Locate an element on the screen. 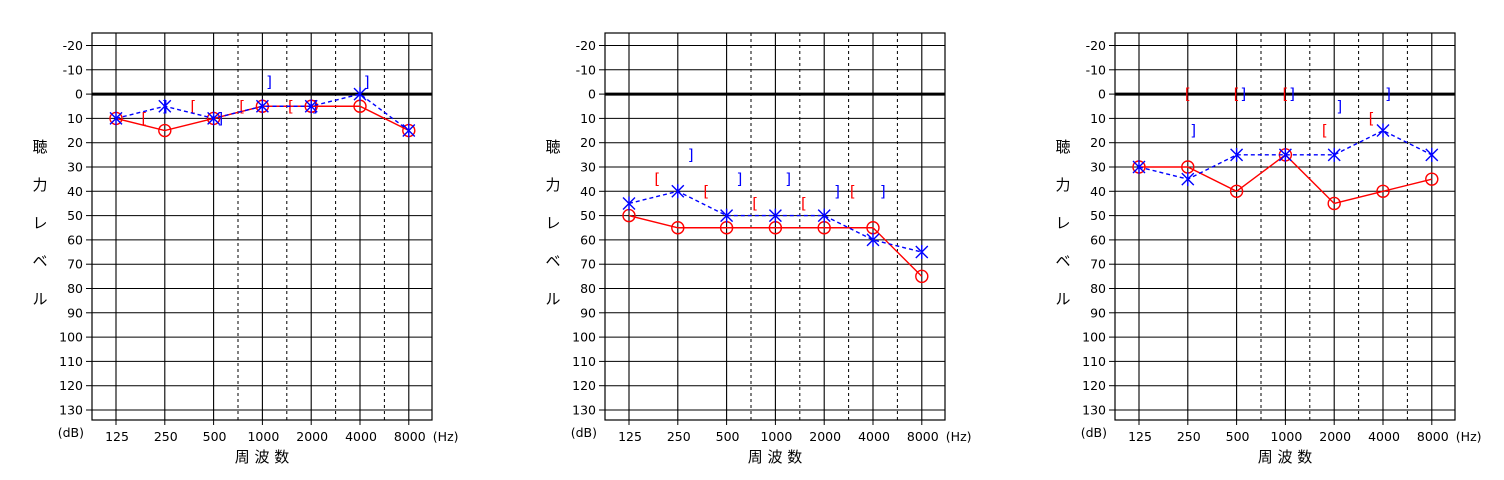  x-tick-label: 125 is located at coordinates (117, 436).